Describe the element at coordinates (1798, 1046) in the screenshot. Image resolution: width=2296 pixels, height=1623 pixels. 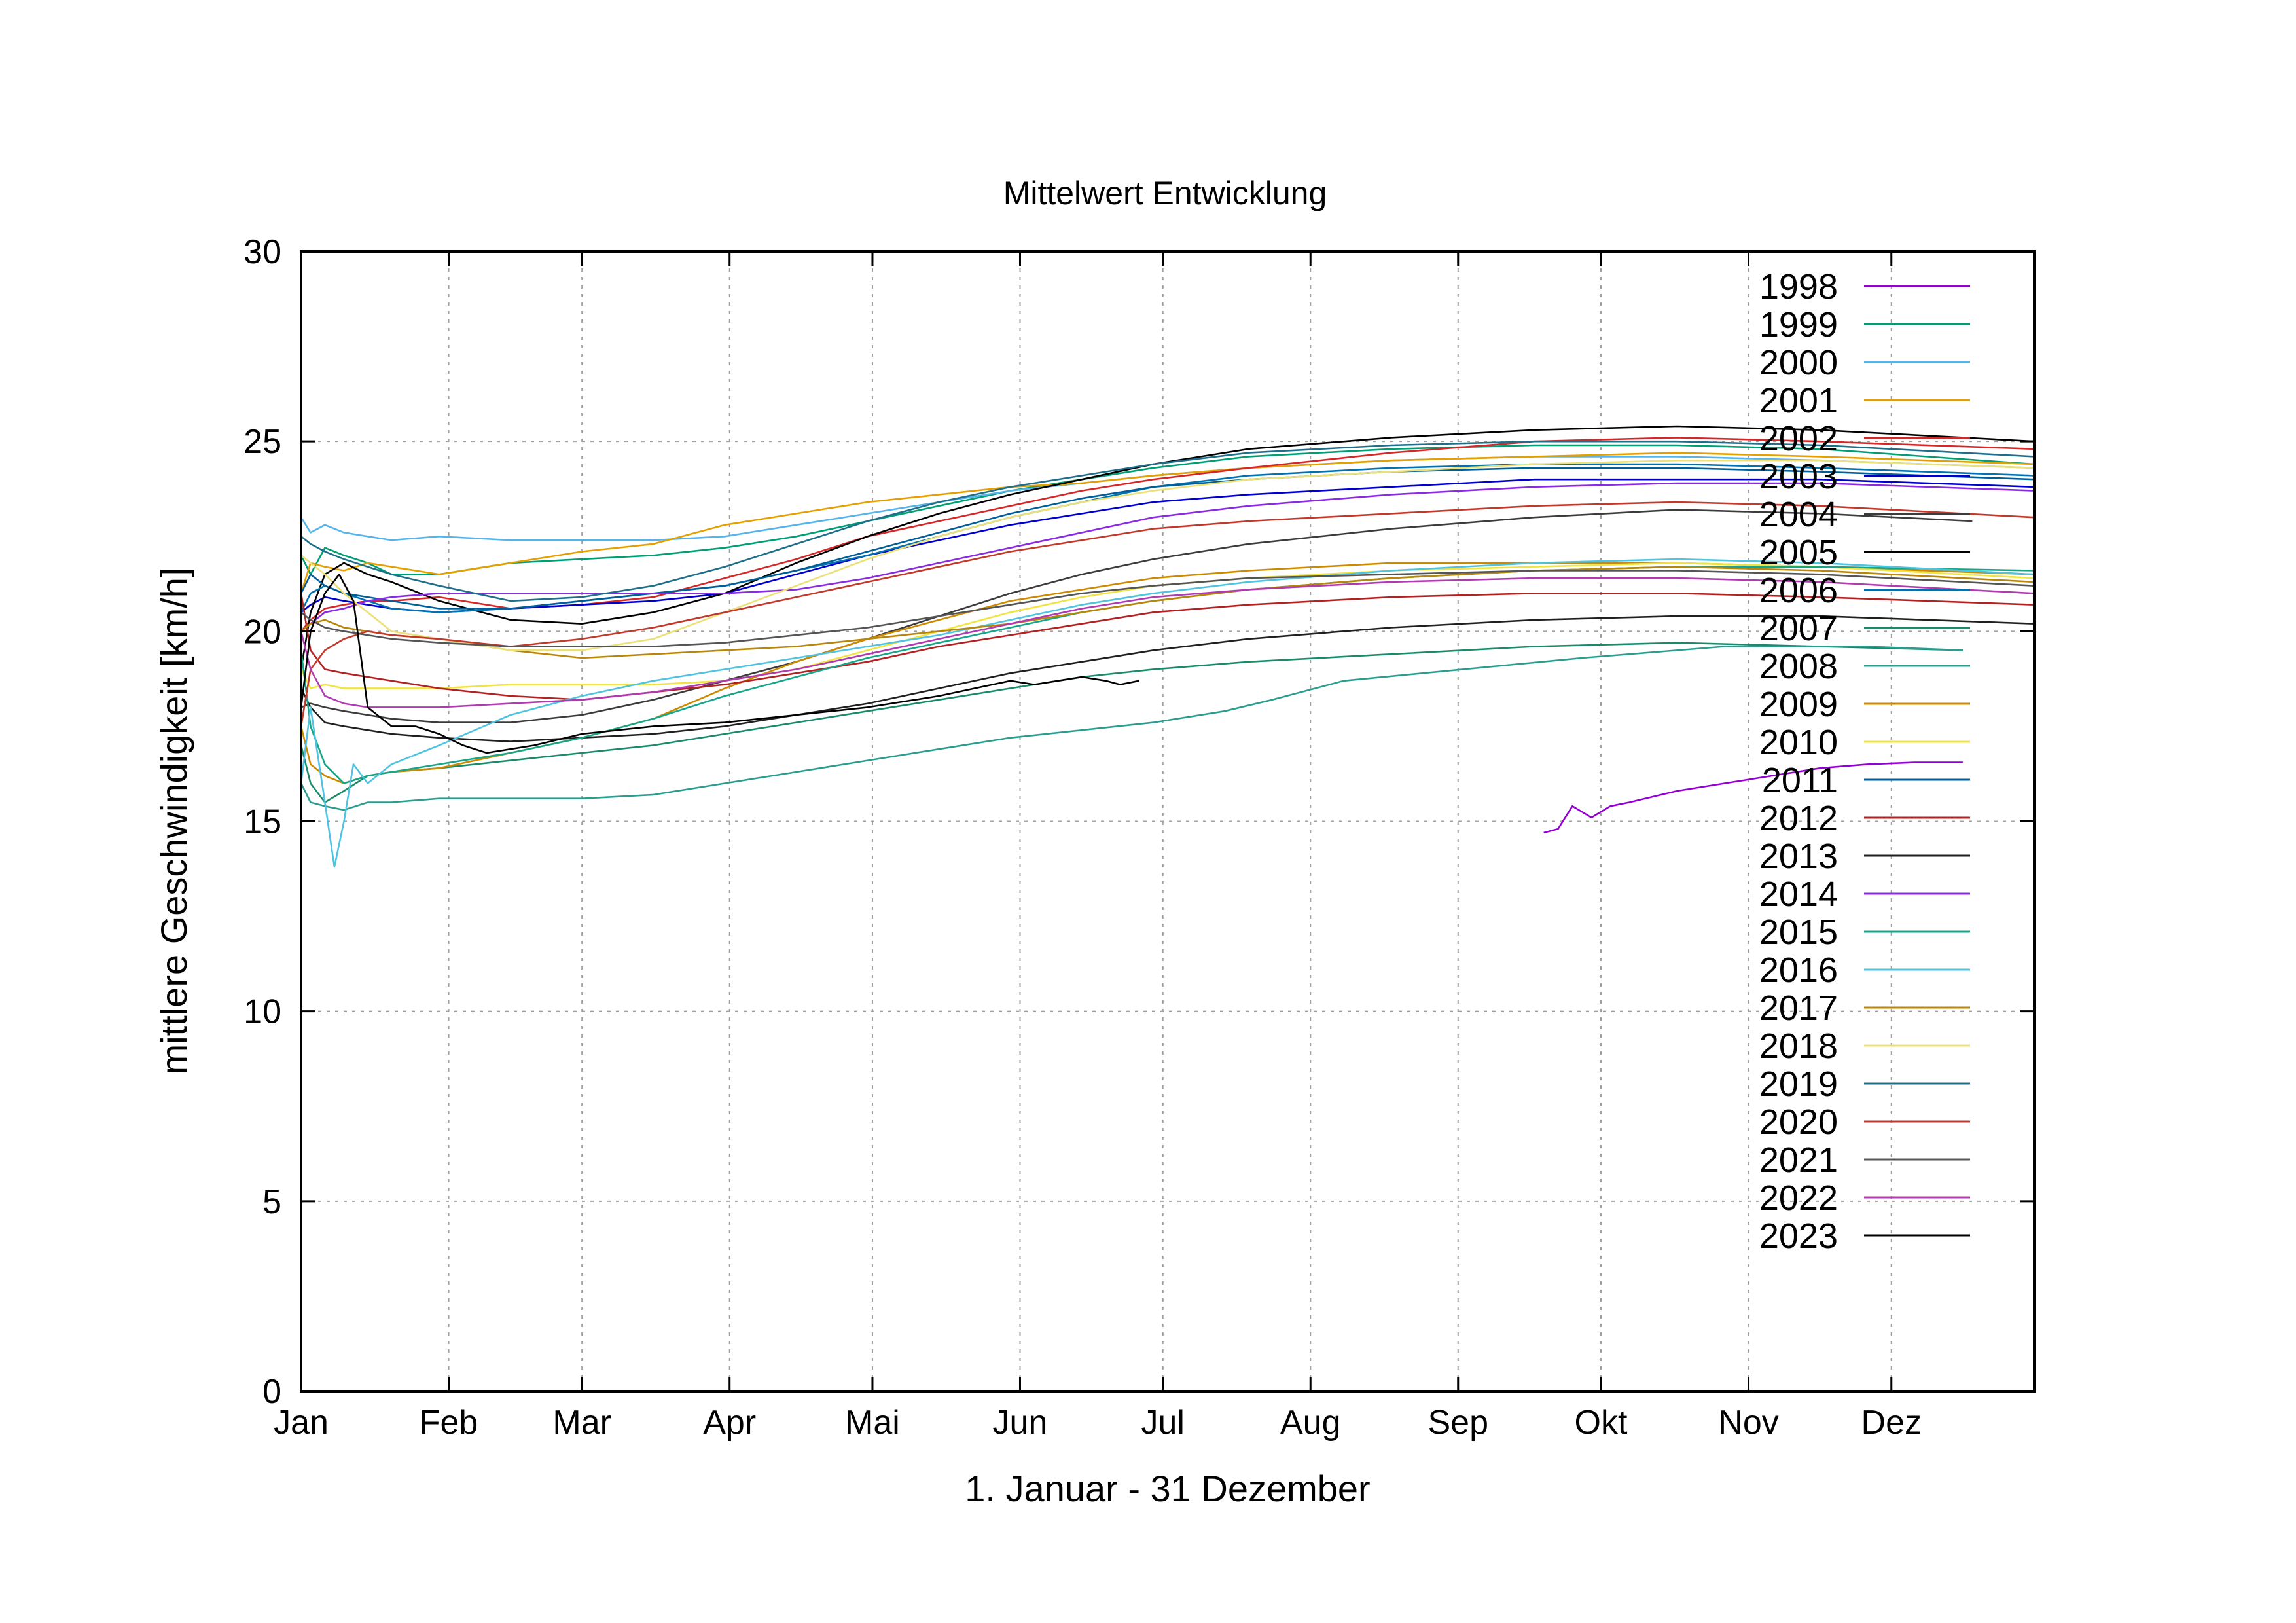
I see `legend-label-2018: 2018` at that location.